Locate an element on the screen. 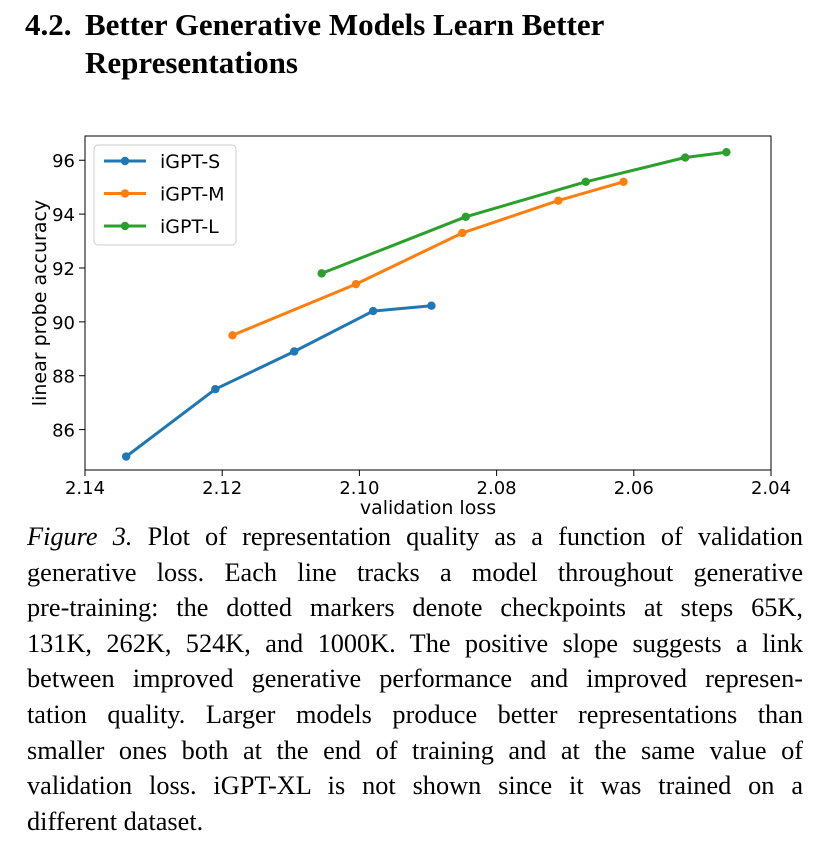 This screenshot has height=855, width=825. y-axis-label: linear probe accuracy is located at coordinates (40, 303).